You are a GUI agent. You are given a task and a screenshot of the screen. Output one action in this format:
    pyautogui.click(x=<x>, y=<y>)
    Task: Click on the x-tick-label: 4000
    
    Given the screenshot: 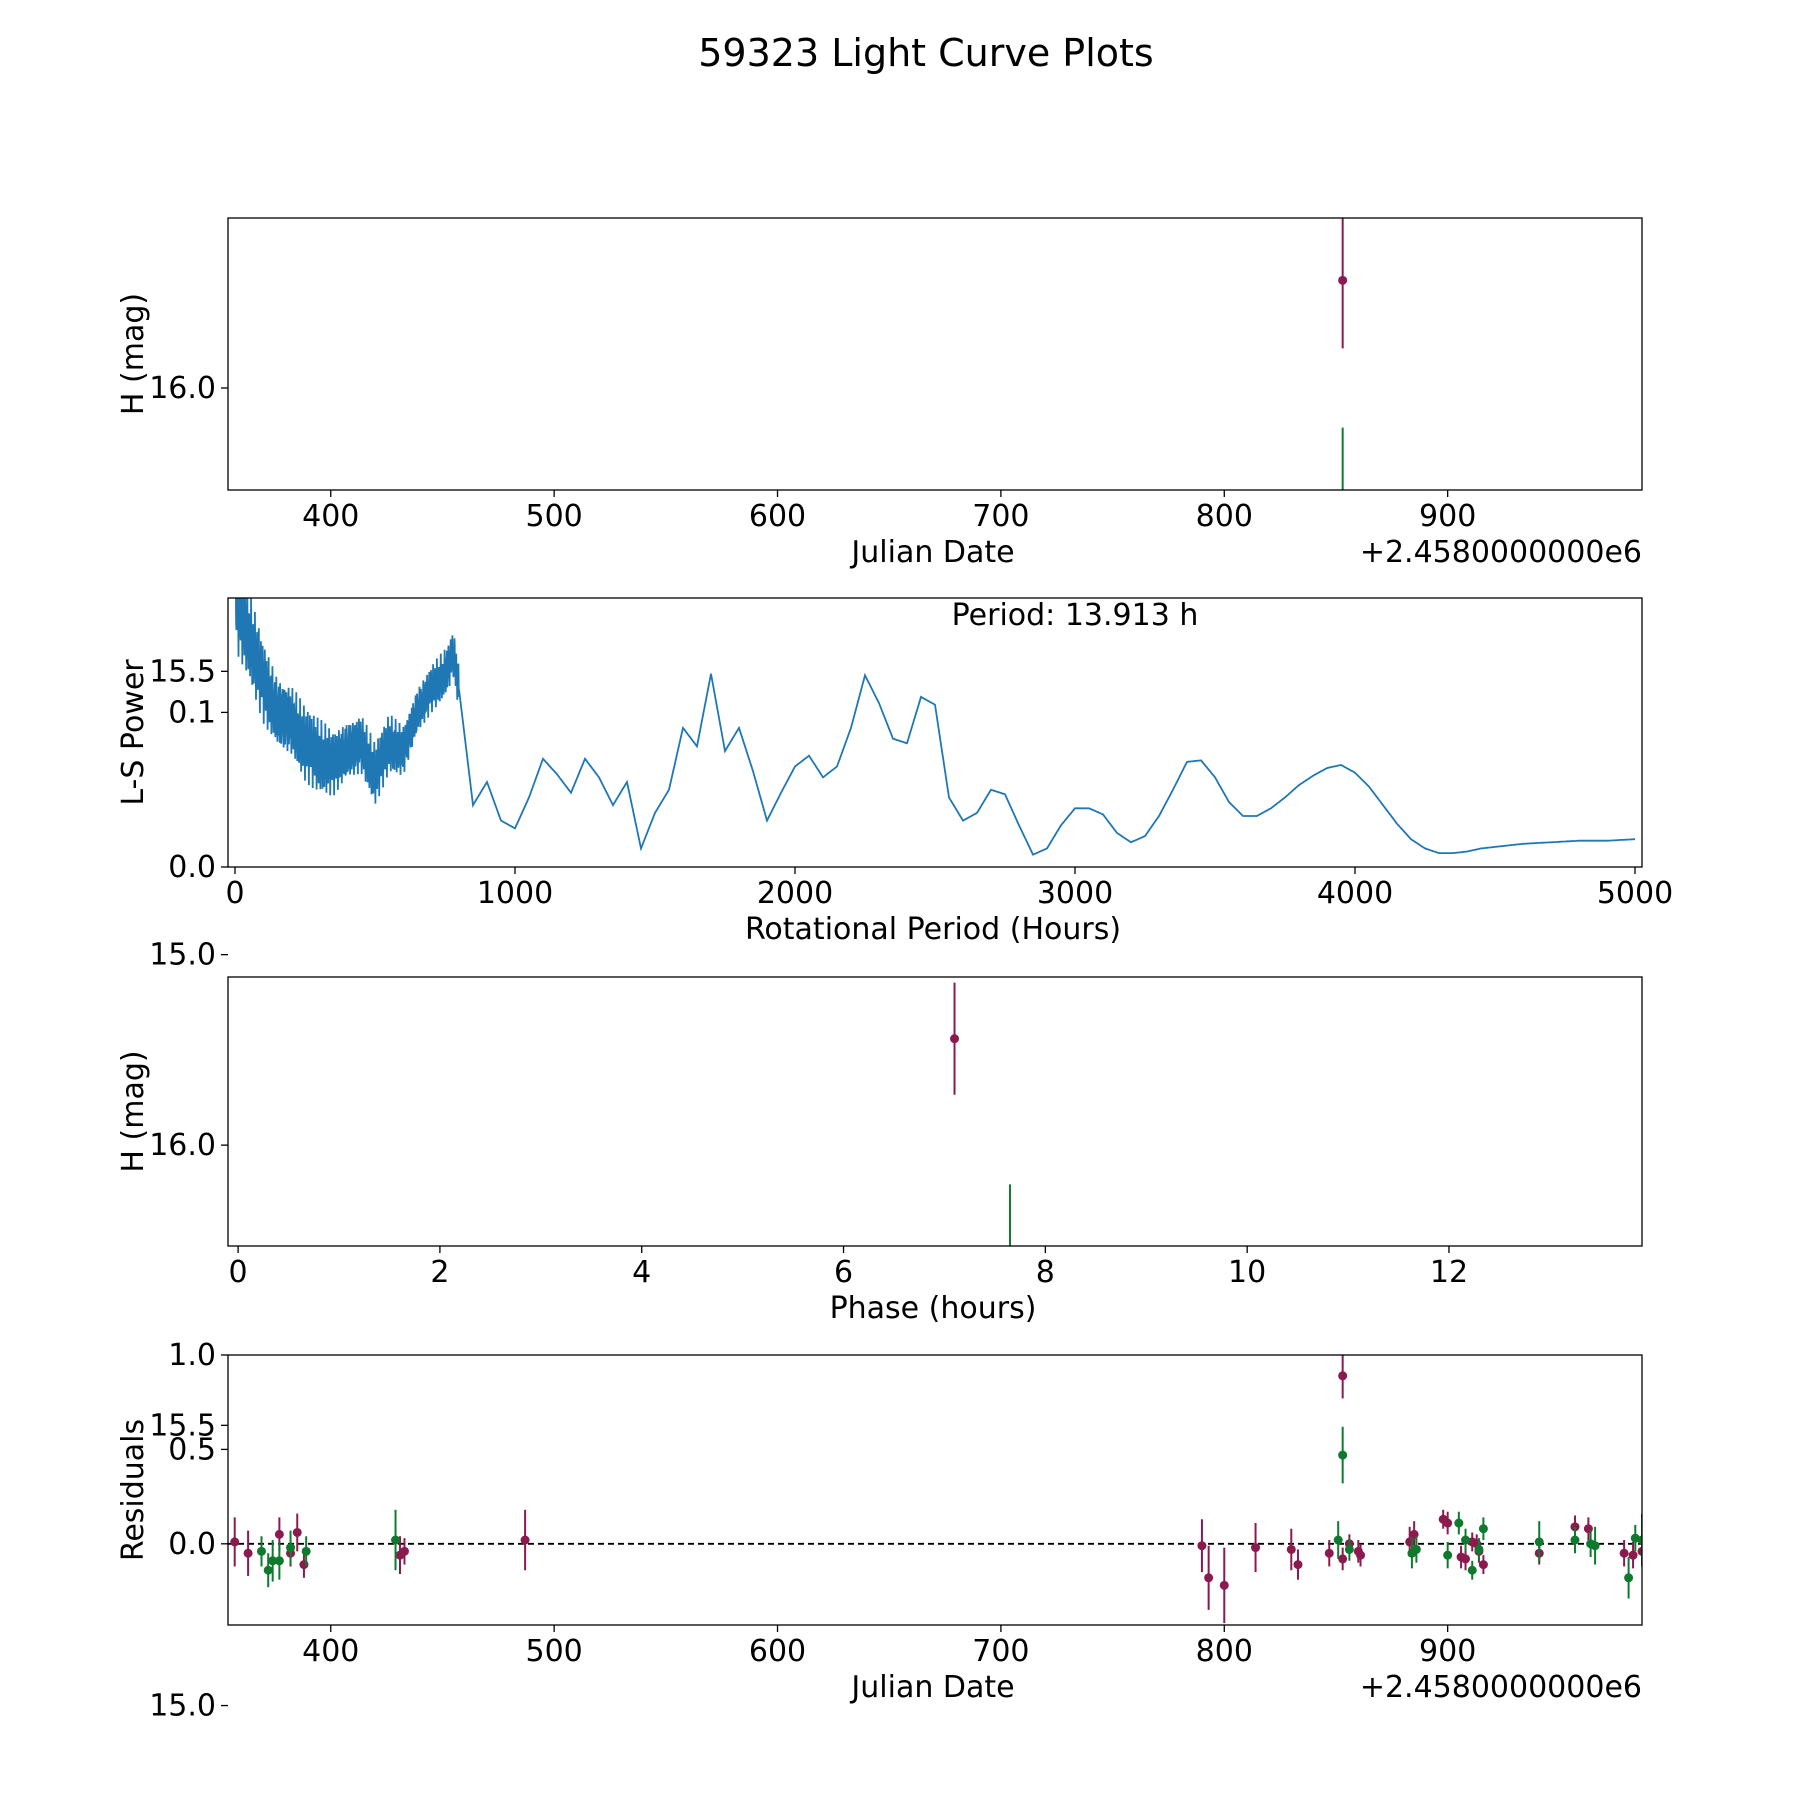 What is the action you would take?
    pyautogui.click(x=1355, y=893)
    